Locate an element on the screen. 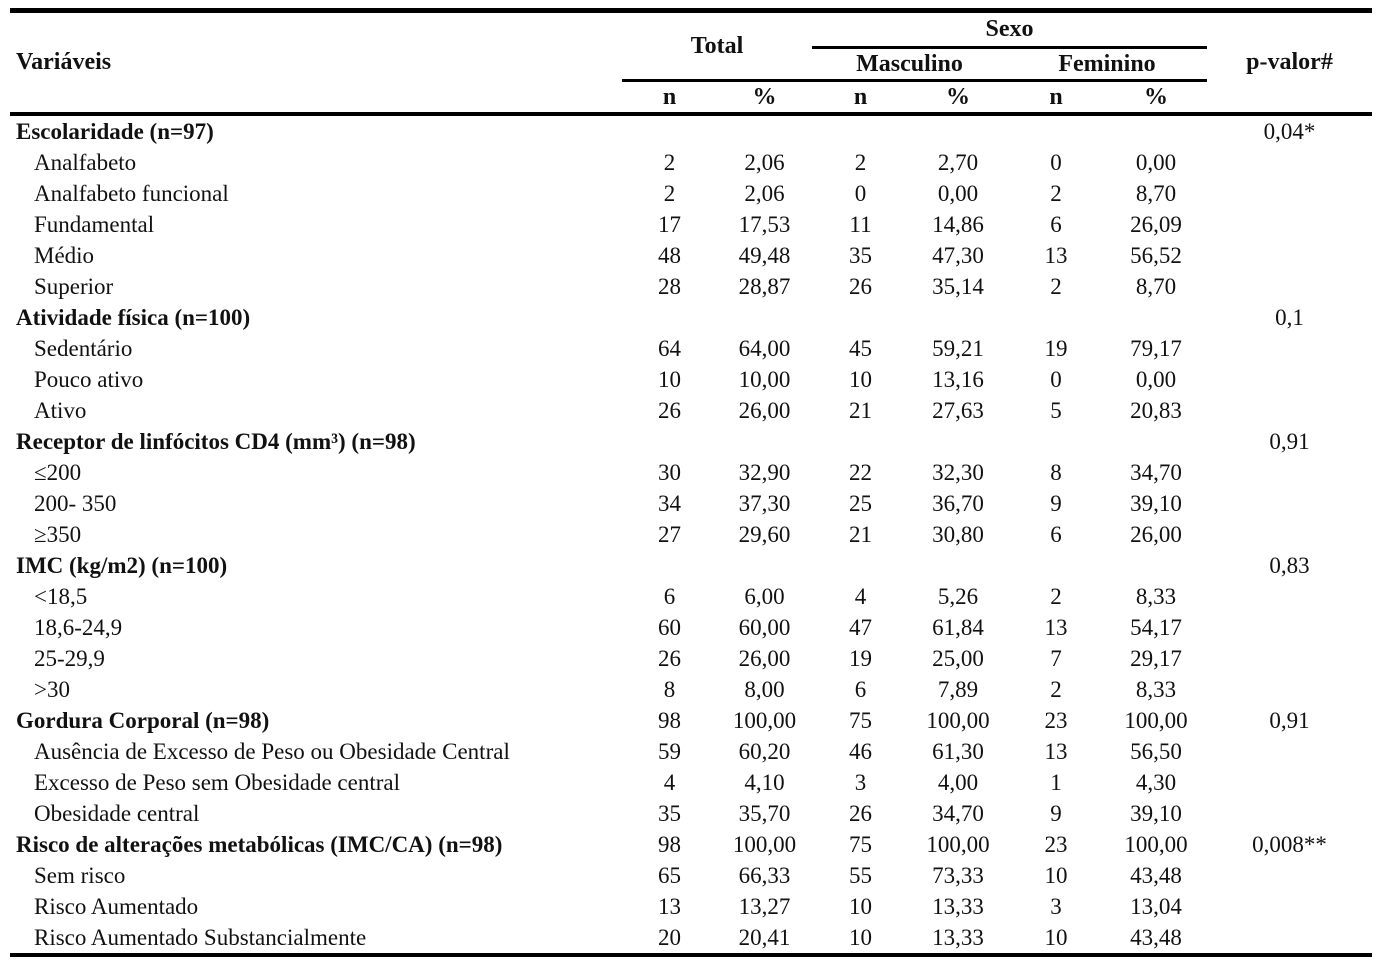 Image resolution: width=1383 pixels, height=965 pixels. value-cell: 55 is located at coordinates (860, 875).